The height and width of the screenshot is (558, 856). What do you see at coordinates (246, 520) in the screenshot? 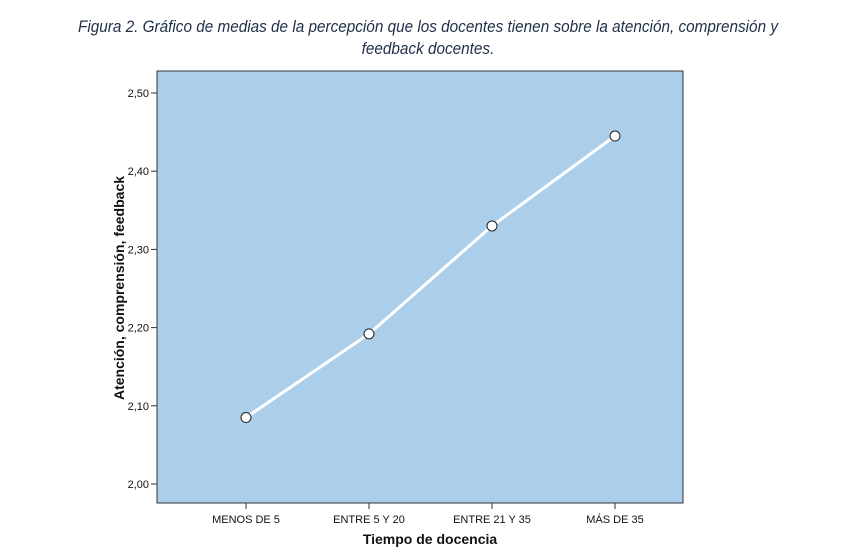
I see `x-tick-label: MENOS DE 5` at bounding box center [246, 520].